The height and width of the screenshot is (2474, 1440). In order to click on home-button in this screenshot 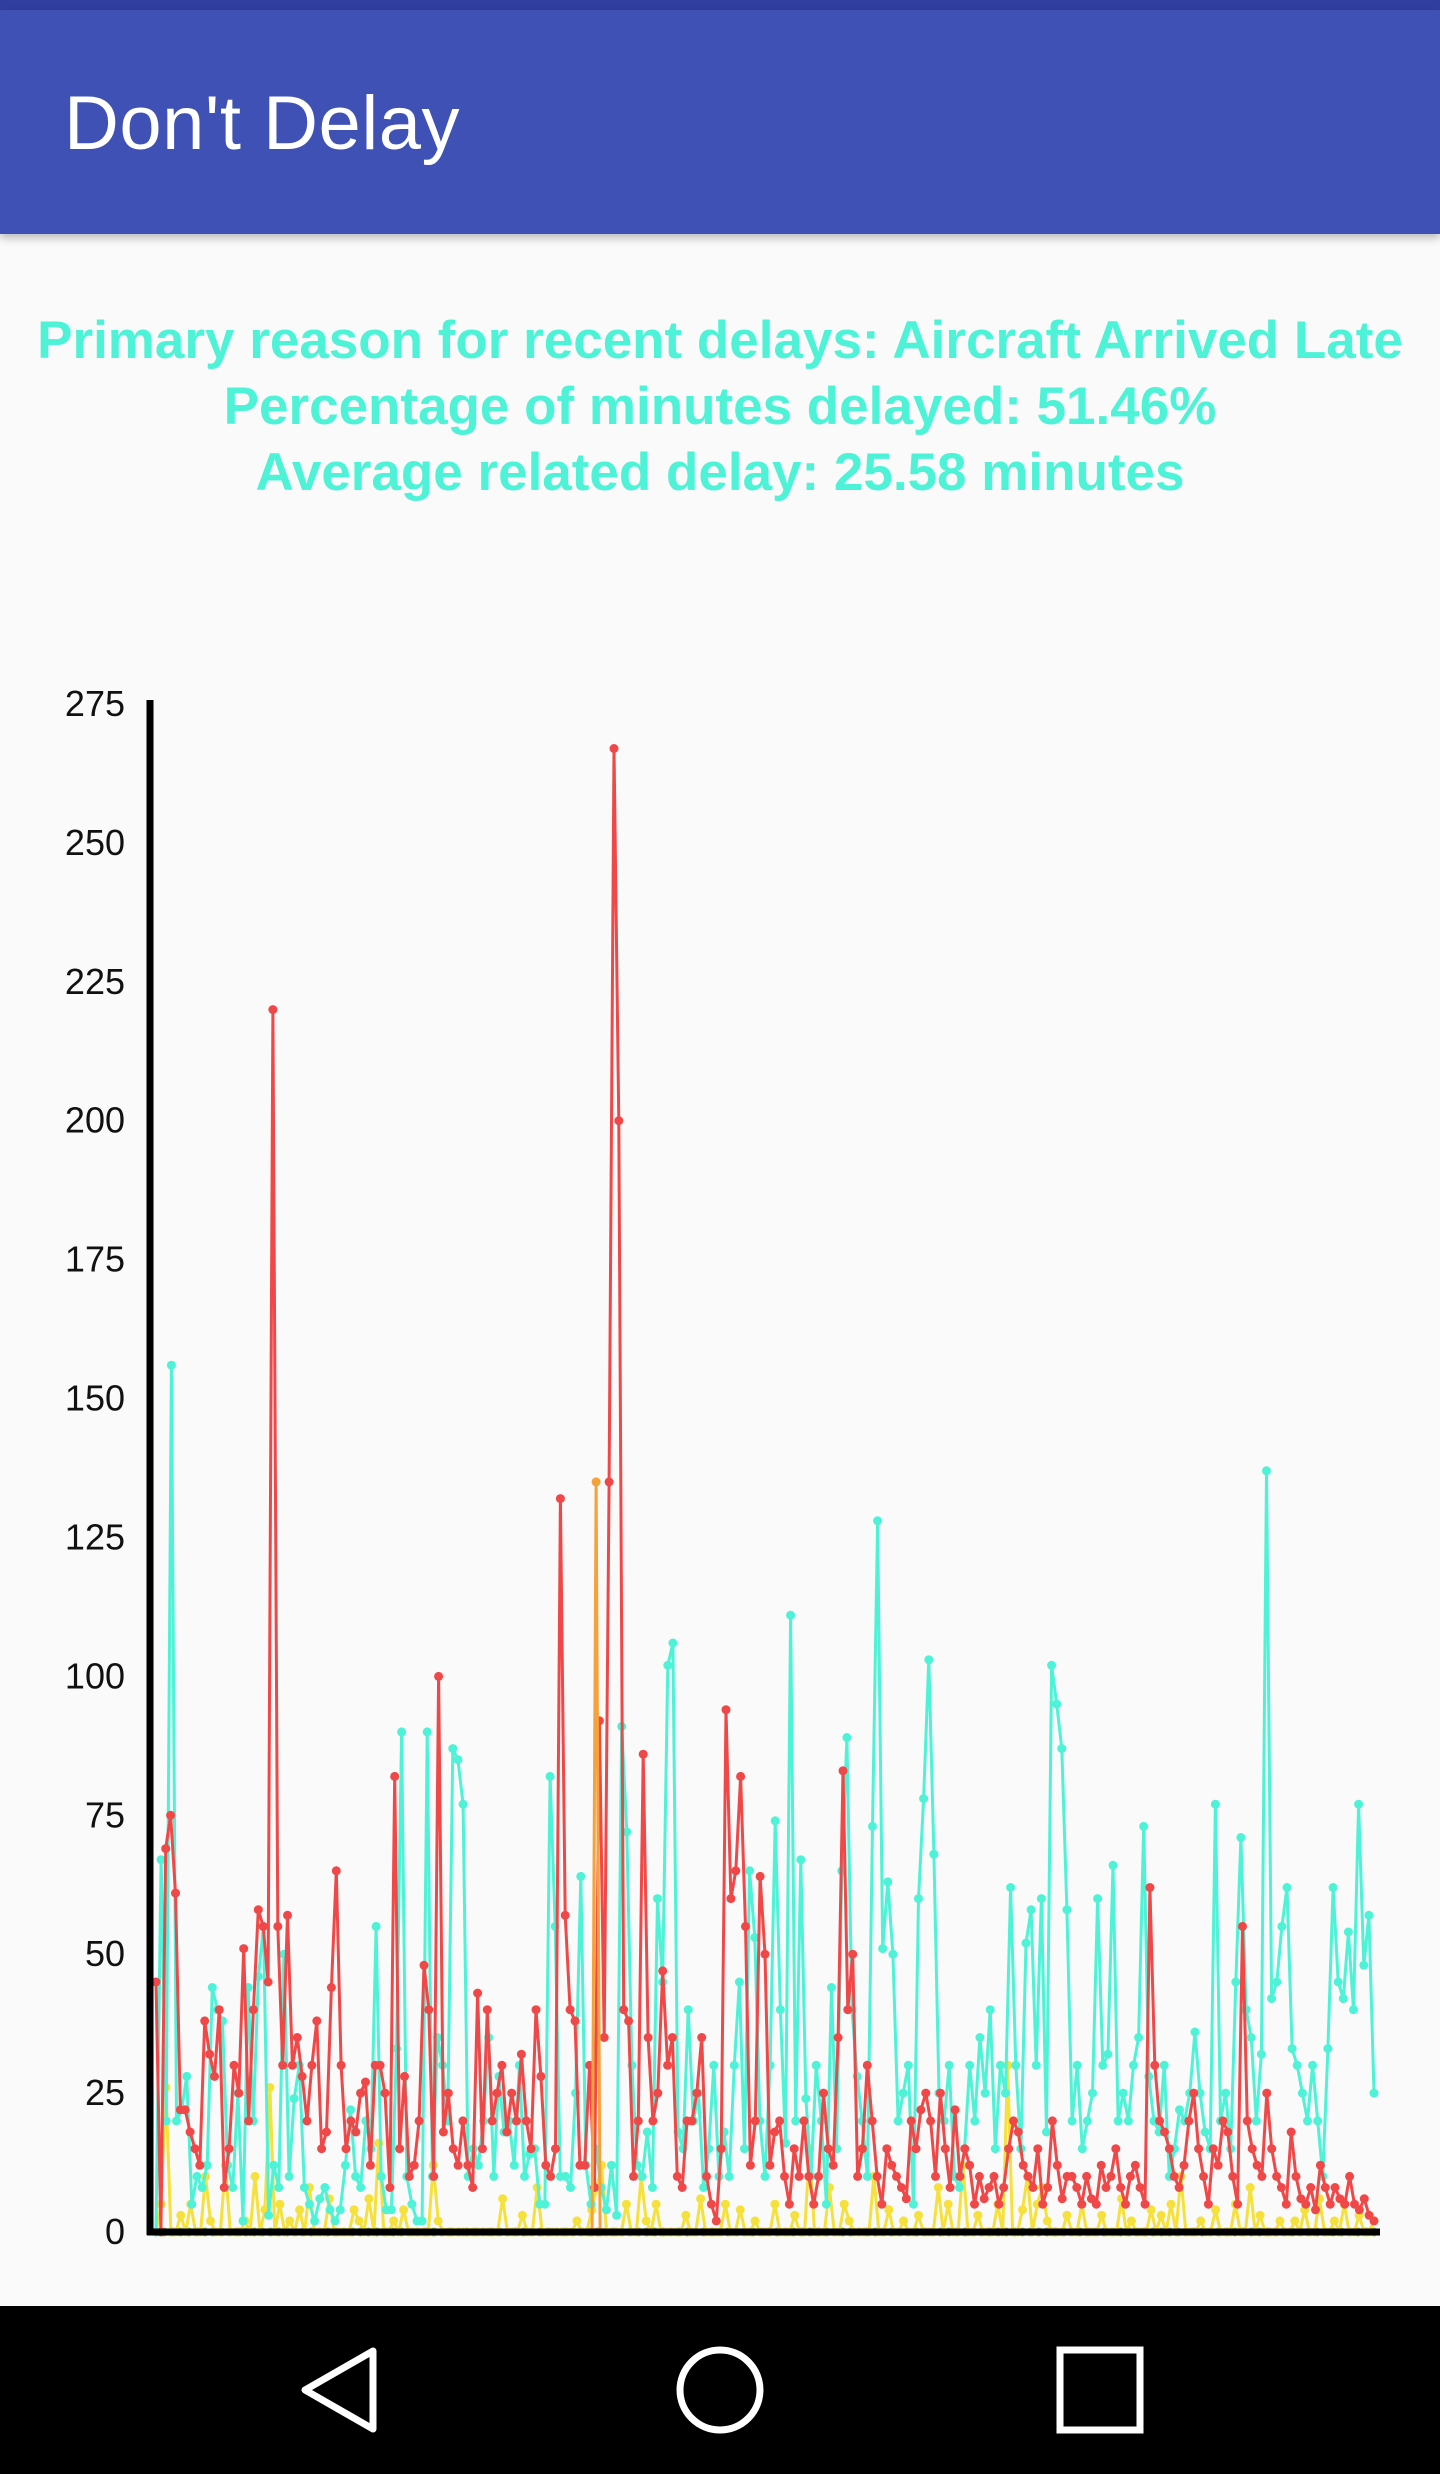, I will do `click(720, 2390)`.